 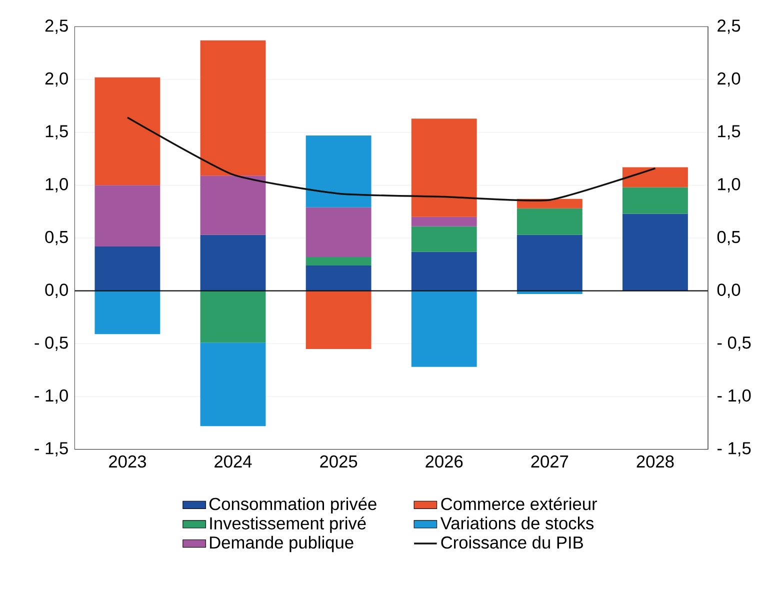 What do you see at coordinates (339, 461) in the screenshot?
I see `x-tick-label: 2025` at bounding box center [339, 461].